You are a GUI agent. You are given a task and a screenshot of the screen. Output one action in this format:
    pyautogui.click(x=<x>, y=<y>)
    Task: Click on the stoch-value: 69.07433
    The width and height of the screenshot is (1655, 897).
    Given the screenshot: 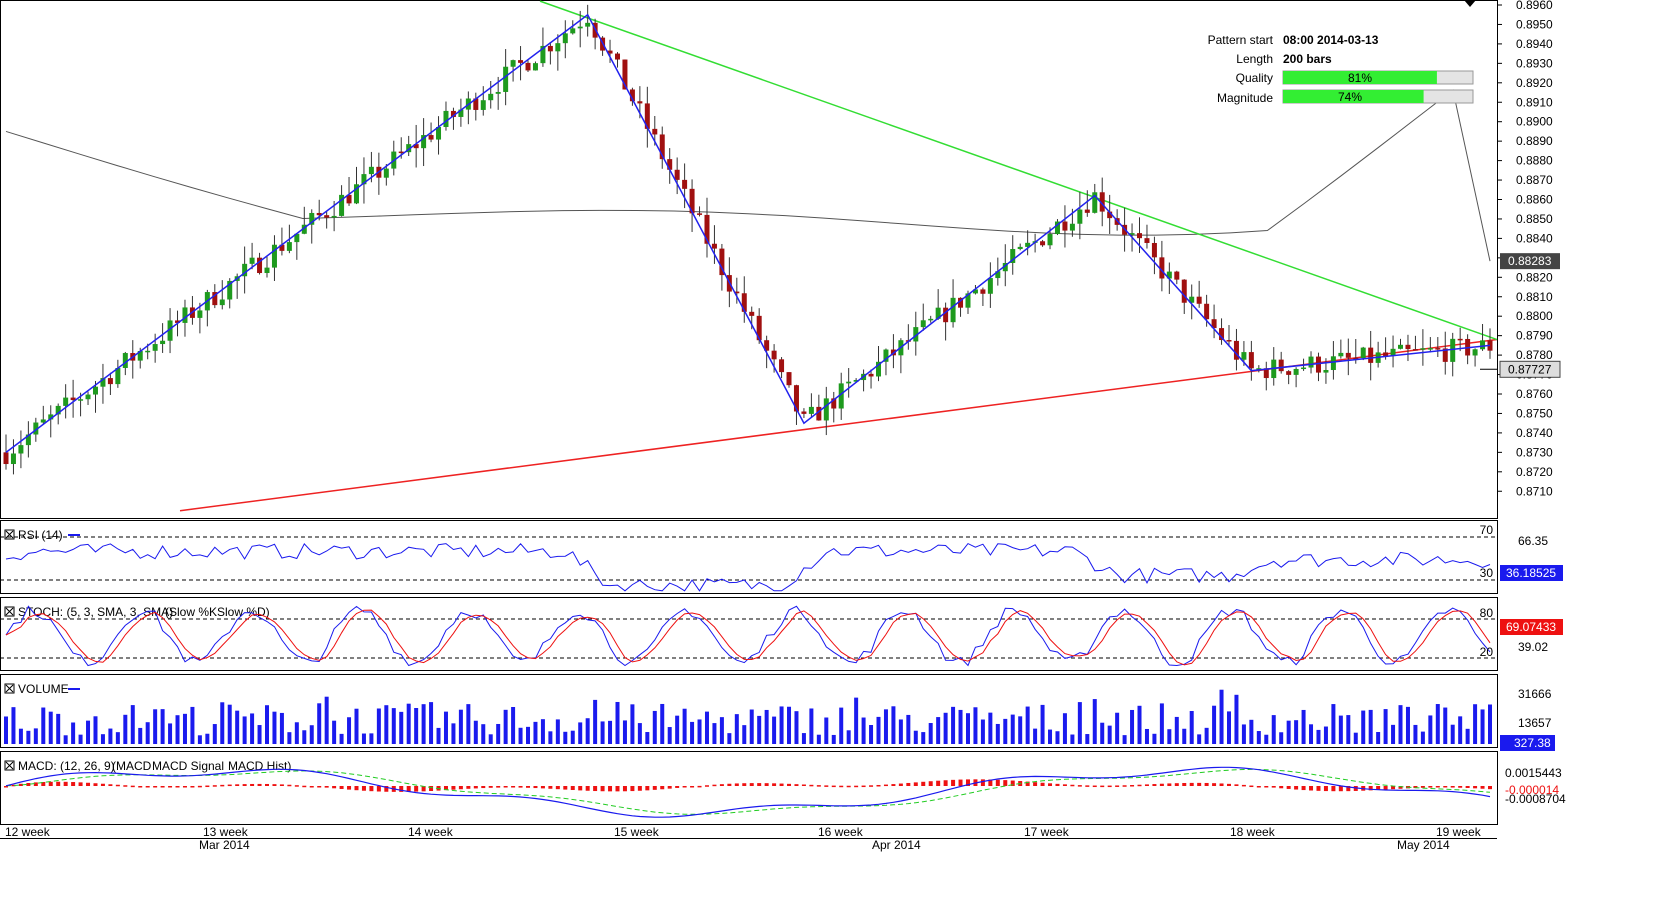 What is the action you would take?
    pyautogui.click(x=1531, y=627)
    